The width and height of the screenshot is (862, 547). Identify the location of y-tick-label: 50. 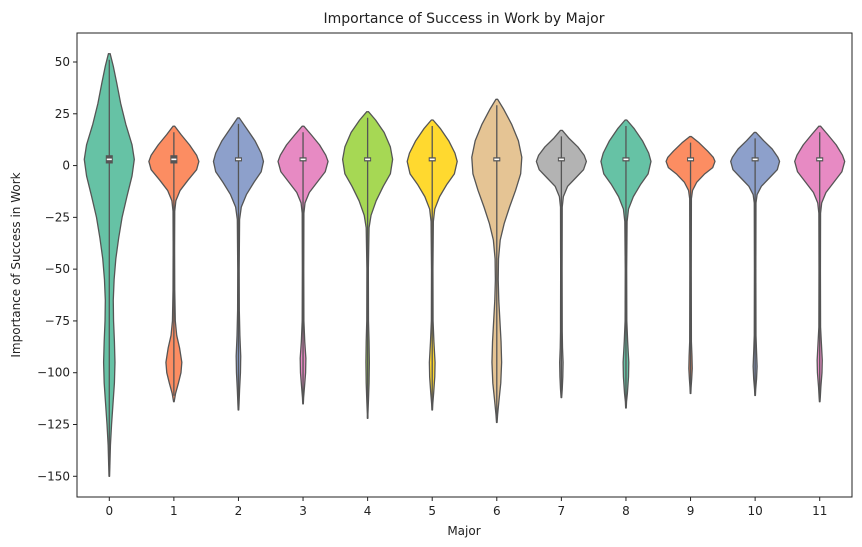
(62, 62).